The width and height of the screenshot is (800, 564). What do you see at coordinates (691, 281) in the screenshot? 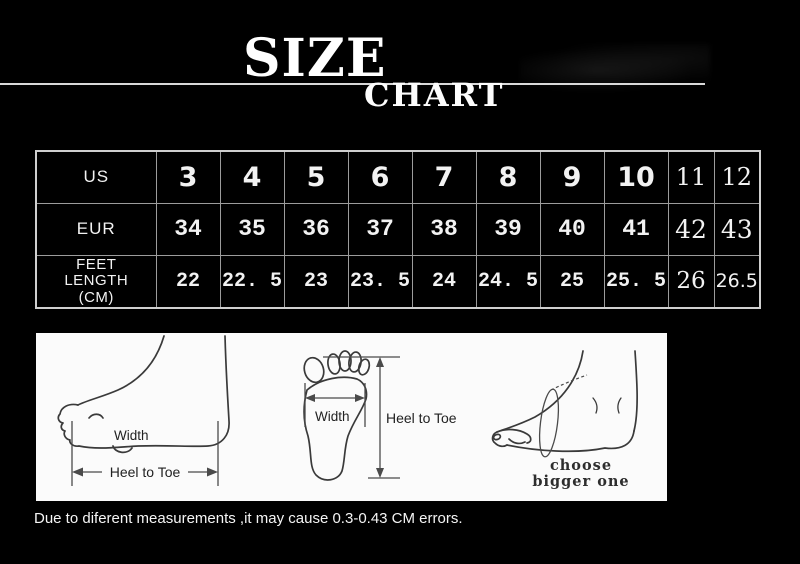
I see `feet-cell: 26` at bounding box center [691, 281].